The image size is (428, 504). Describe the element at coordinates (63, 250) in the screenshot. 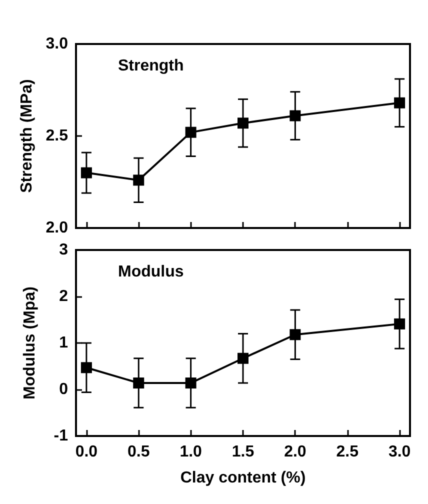

I see `y-tick-label: 3` at that location.